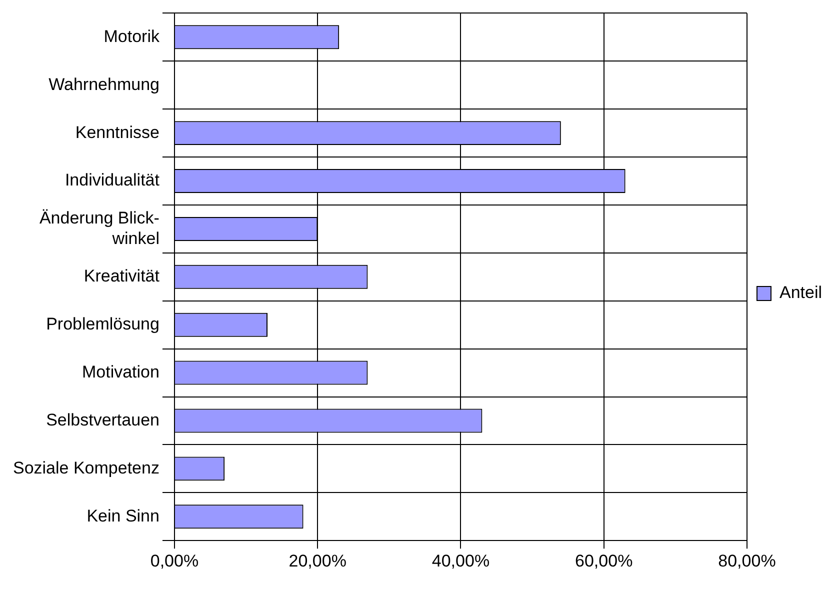 The height and width of the screenshot is (595, 832). Describe the element at coordinates (747, 560) in the screenshot. I see `x-tick-label: 80,00%` at that location.